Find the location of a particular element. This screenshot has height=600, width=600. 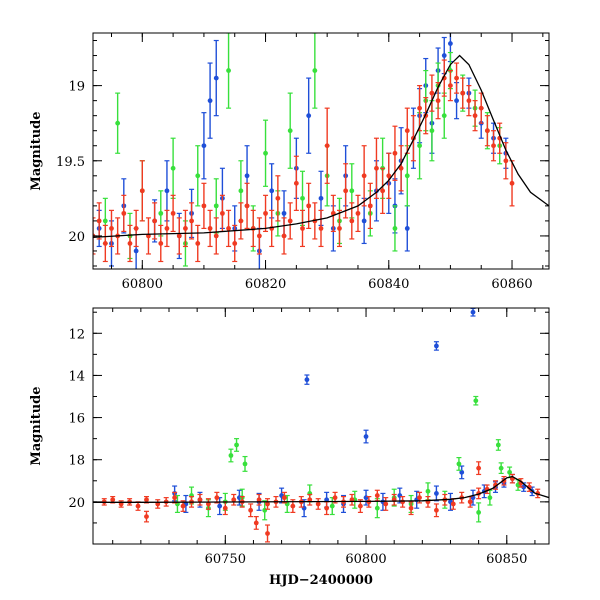

y-tick-label: 18 is located at coordinates (76, 461).